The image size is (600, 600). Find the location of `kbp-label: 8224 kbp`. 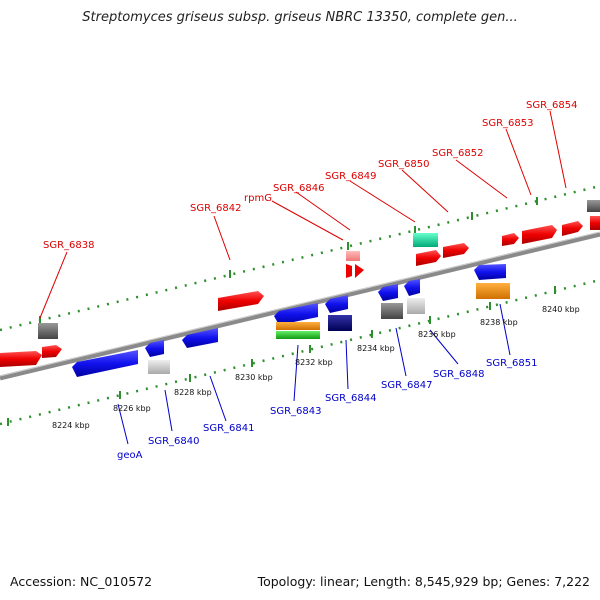

kbp-label: 8224 kbp is located at coordinates (71, 425).